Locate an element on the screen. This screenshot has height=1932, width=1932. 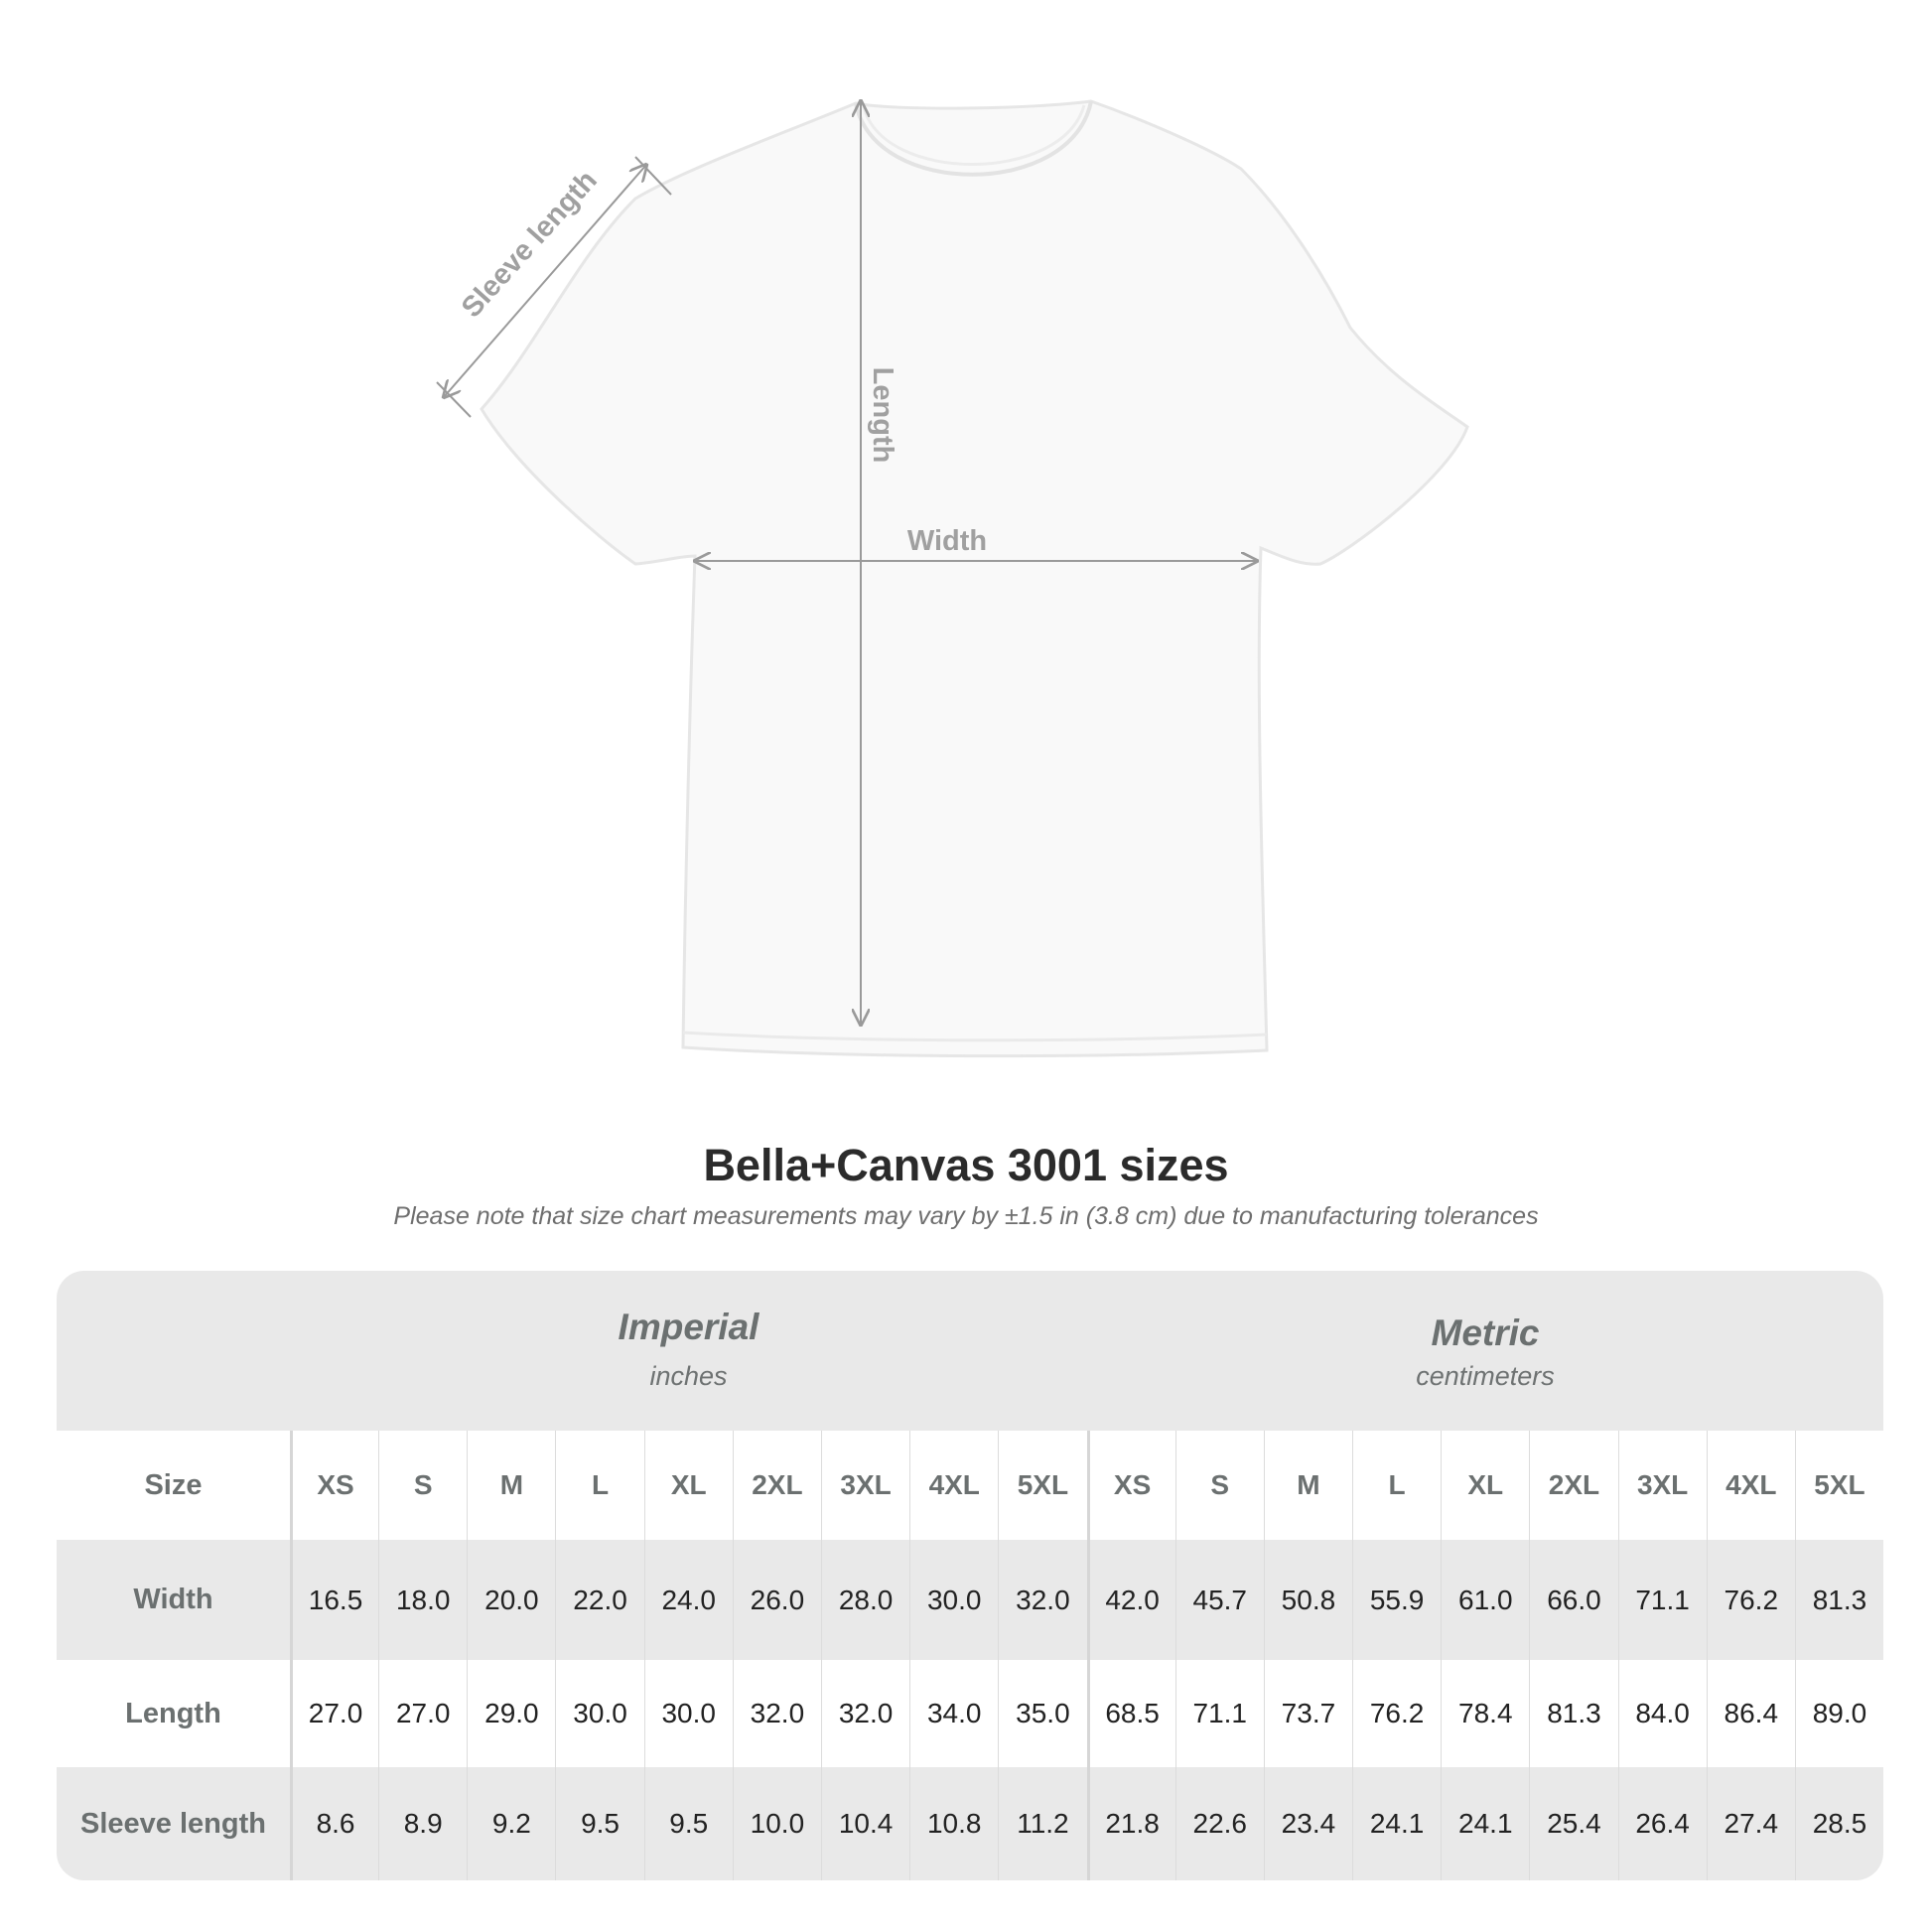
imperial-value-cell: 10.8 is located at coordinates (954, 1823).